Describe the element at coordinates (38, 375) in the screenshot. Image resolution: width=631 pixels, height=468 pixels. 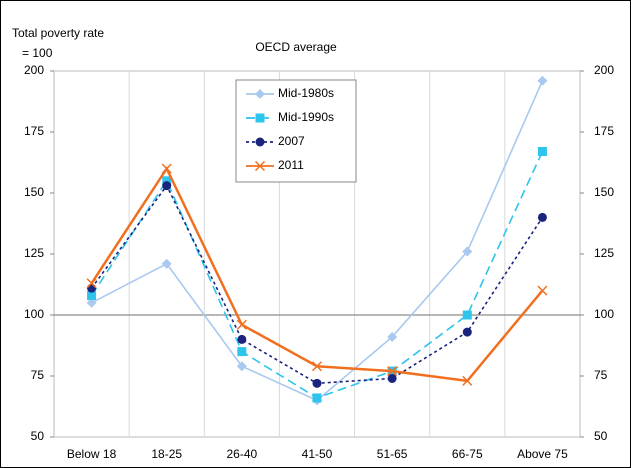
I see `y-tick-label: 75` at that location.